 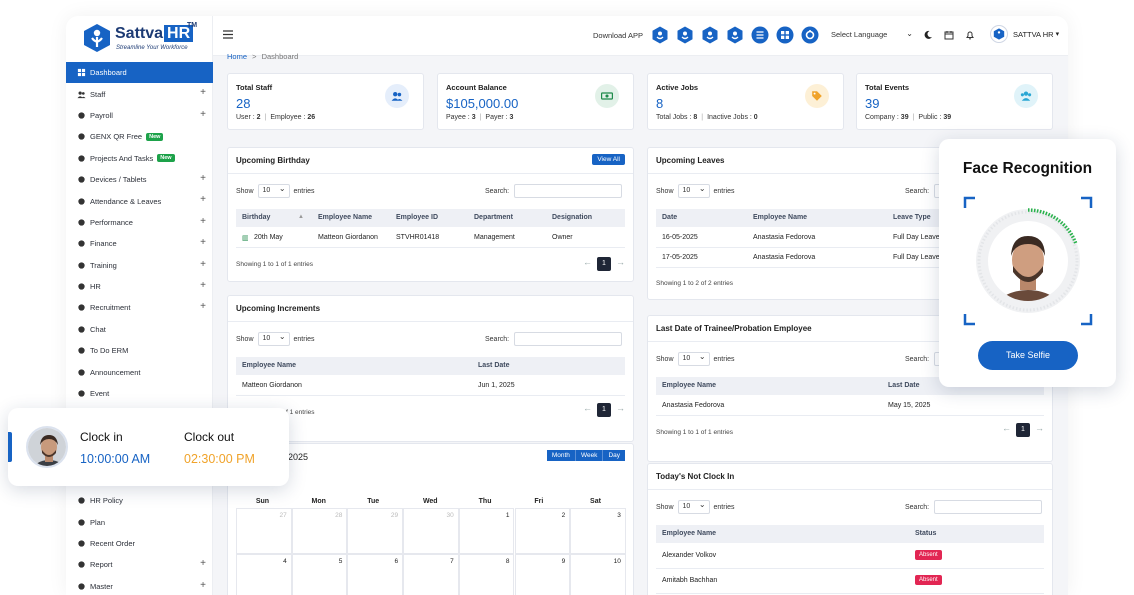 I want to click on week-view-button: Week, so click(x=589, y=455).